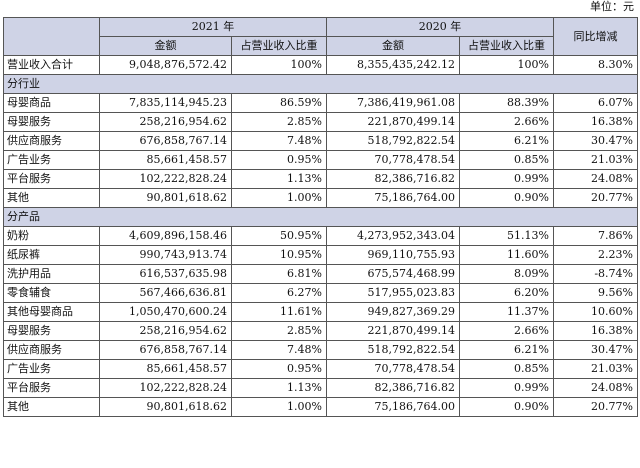 The width and height of the screenshot is (640, 468). Describe the element at coordinates (506, 407) in the screenshot. I see `ratio-2020: 0.90%` at that location.